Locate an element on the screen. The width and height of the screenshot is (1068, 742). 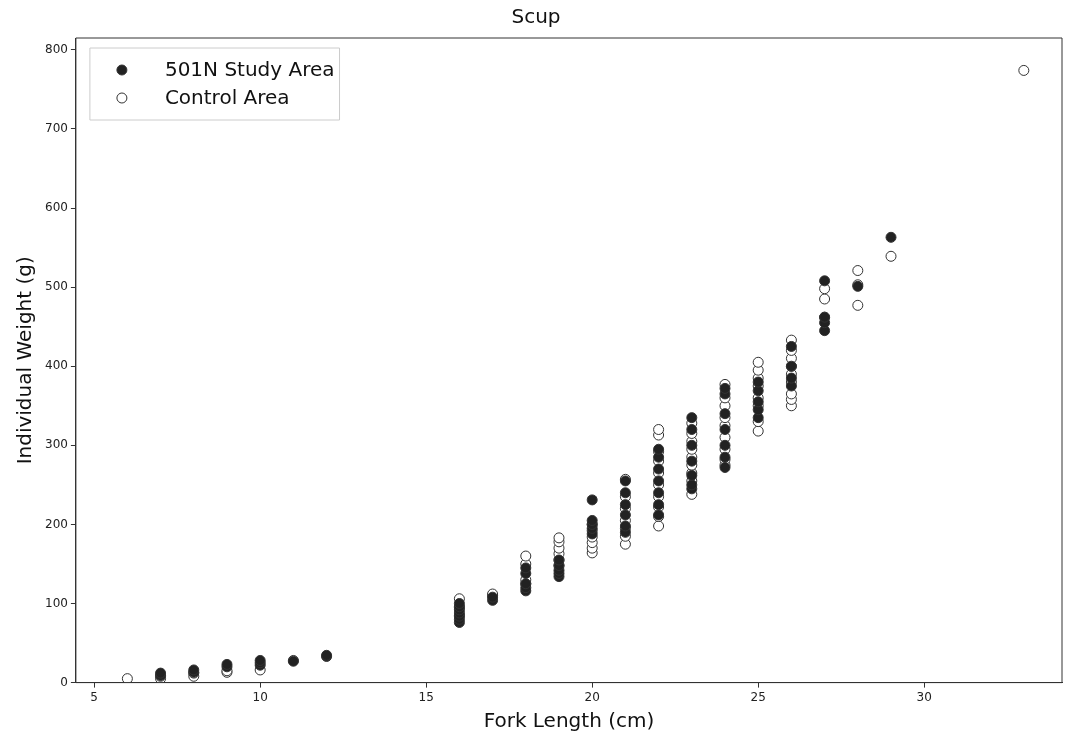
x-tick-label: 30 is located at coordinates (924, 696).